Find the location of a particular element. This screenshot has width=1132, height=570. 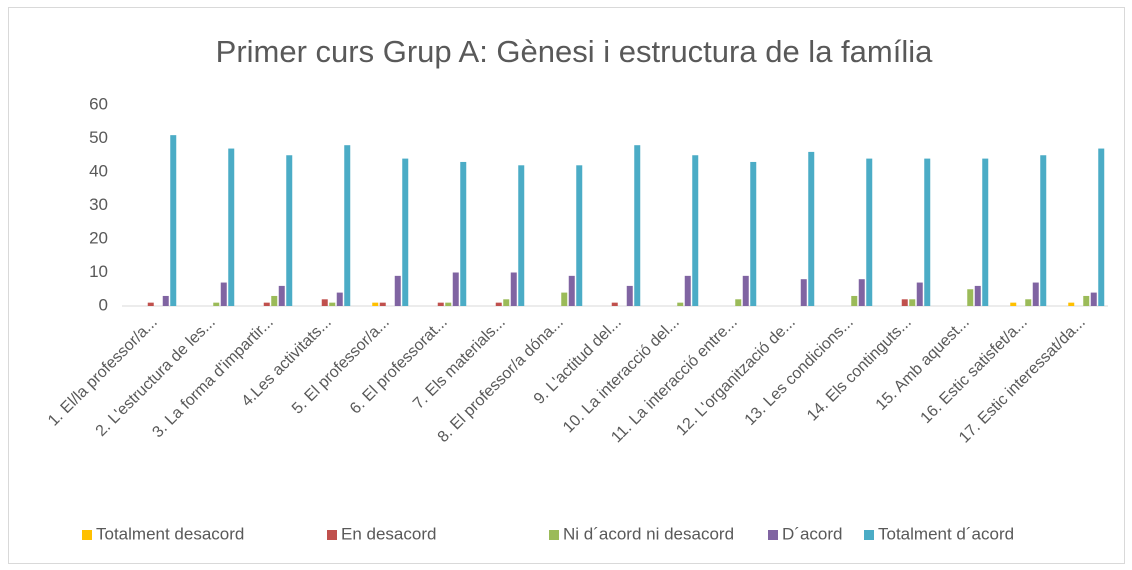

legend-label: D´acord is located at coordinates (812, 533).